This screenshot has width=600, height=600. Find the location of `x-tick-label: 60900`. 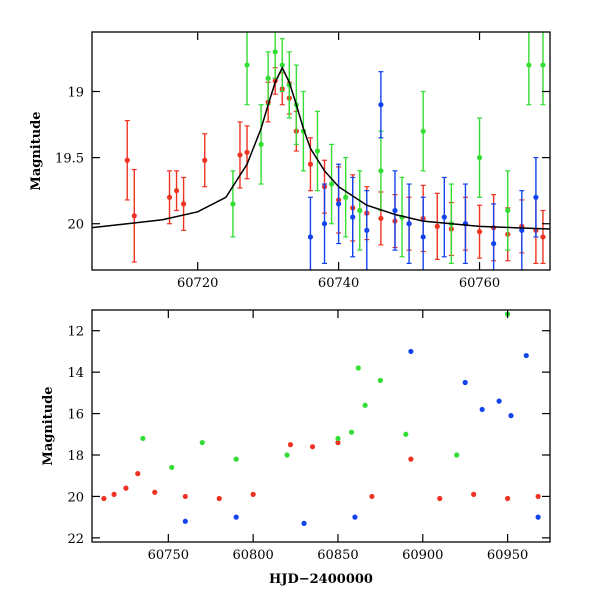

x-tick-label: 60900 is located at coordinates (422, 555).